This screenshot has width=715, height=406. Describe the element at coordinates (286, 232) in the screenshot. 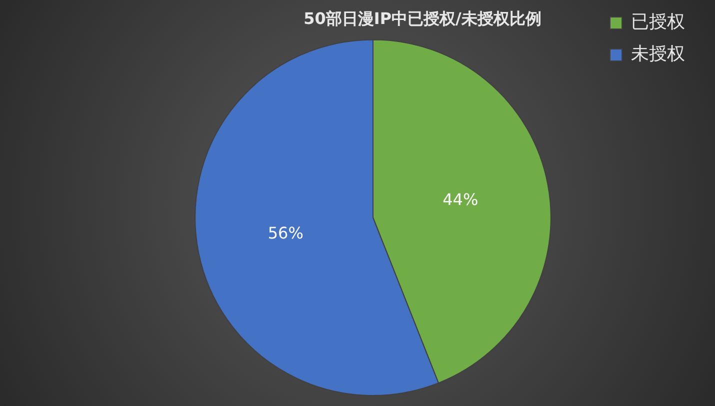

I see `data-label: 56%` at that location.